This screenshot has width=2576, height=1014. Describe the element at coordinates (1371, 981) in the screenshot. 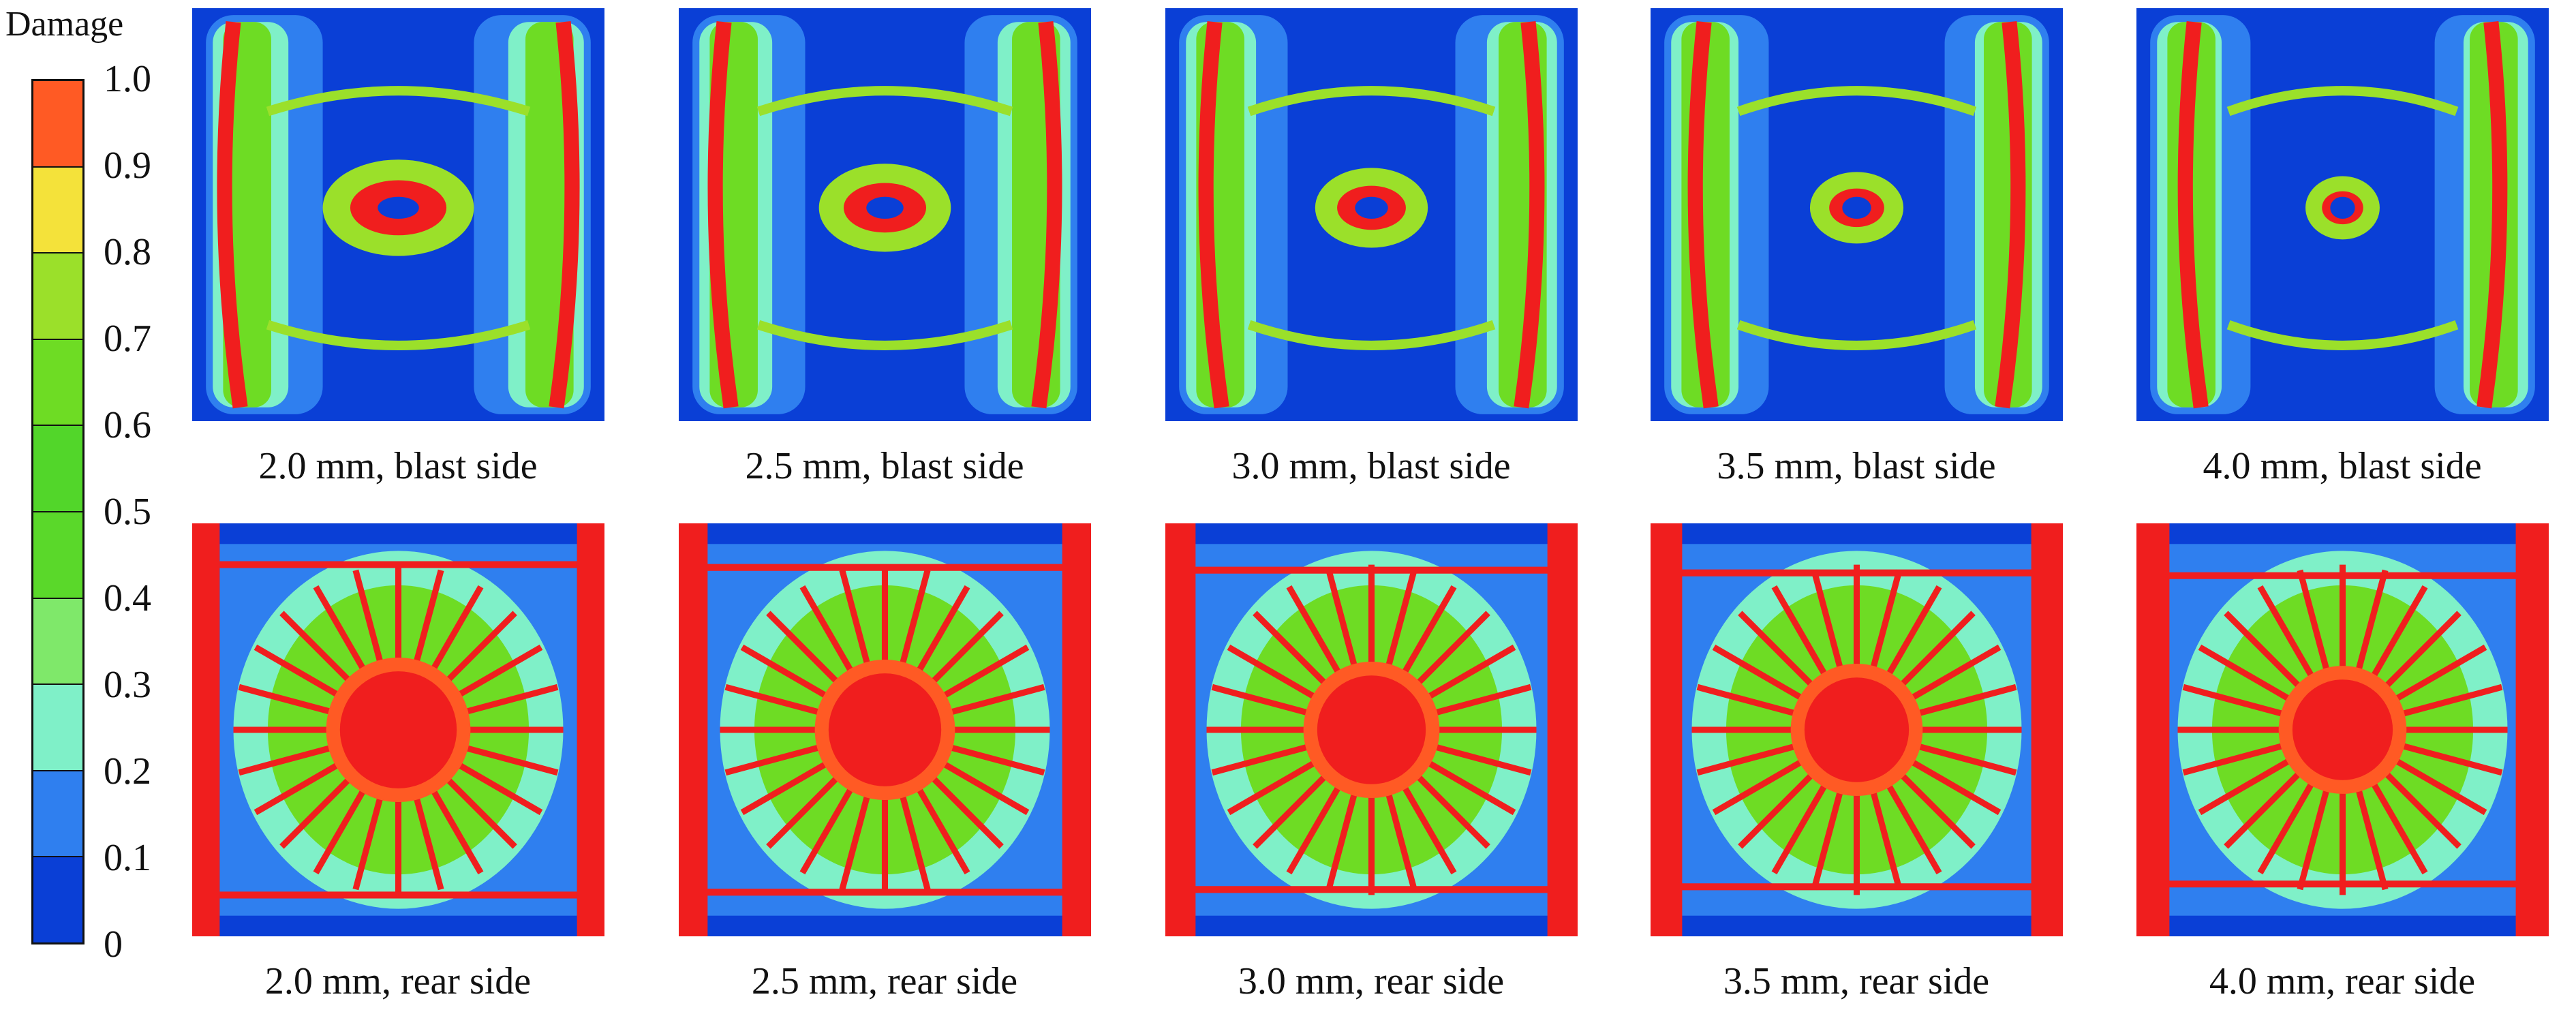

I see `panel-caption: 3.0 mm, rear side` at that location.